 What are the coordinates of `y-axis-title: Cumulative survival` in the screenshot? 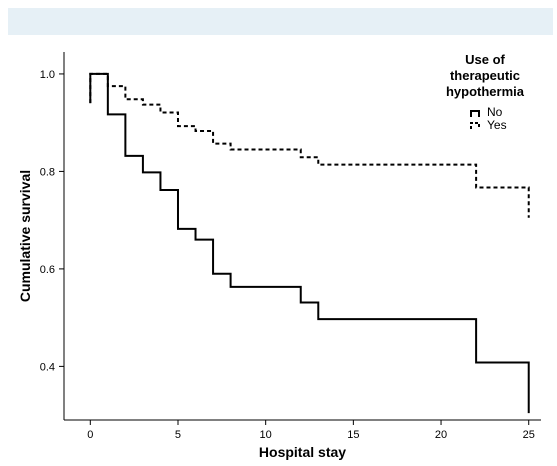 It's located at (25, 236).